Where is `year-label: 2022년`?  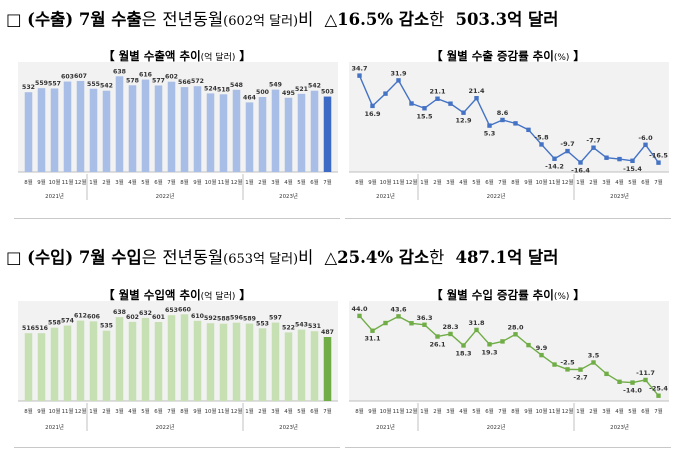 year-label: 2022년 is located at coordinates (165, 196).